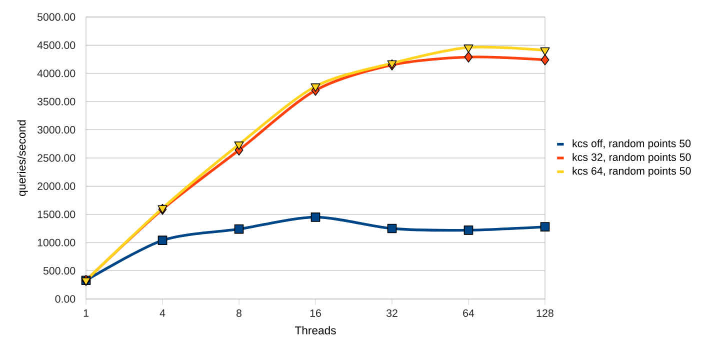 The width and height of the screenshot is (704, 349). Describe the element at coordinates (631, 144) in the screenshot. I see `legend-label: kcs off, random points 50` at that location.